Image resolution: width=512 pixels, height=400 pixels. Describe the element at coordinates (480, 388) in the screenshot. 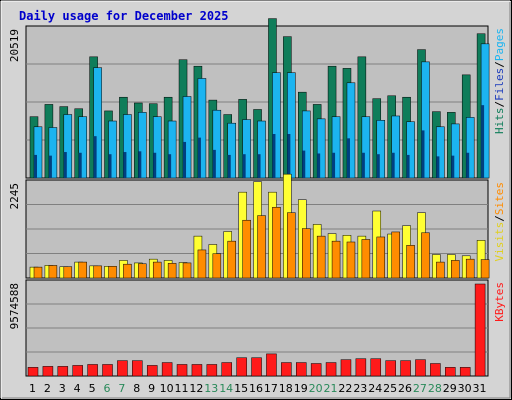

I see `day-label: 31` at that location.